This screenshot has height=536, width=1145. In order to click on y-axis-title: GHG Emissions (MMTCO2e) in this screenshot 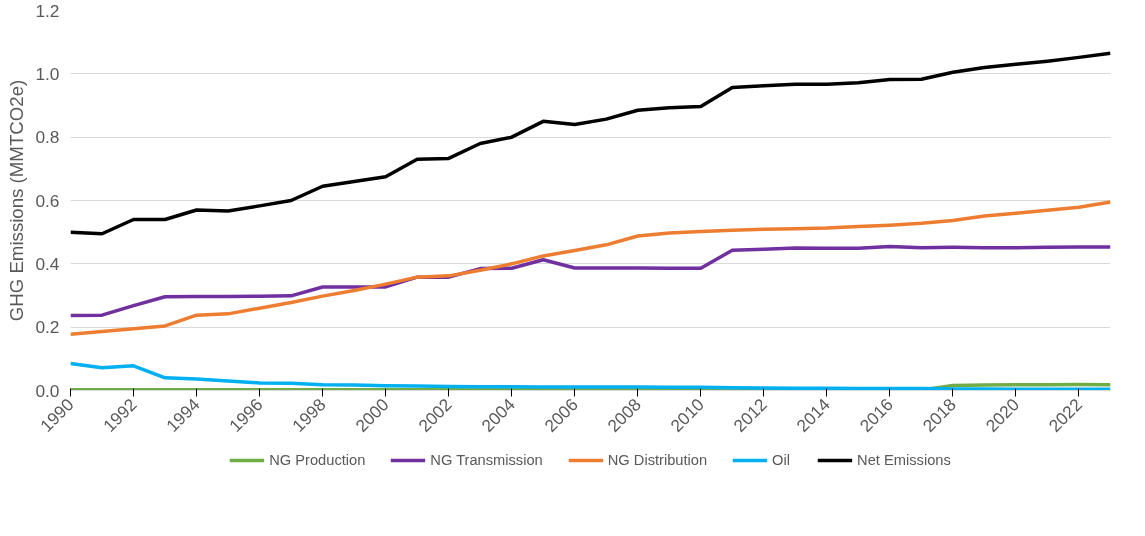, I will do `click(17, 200)`.